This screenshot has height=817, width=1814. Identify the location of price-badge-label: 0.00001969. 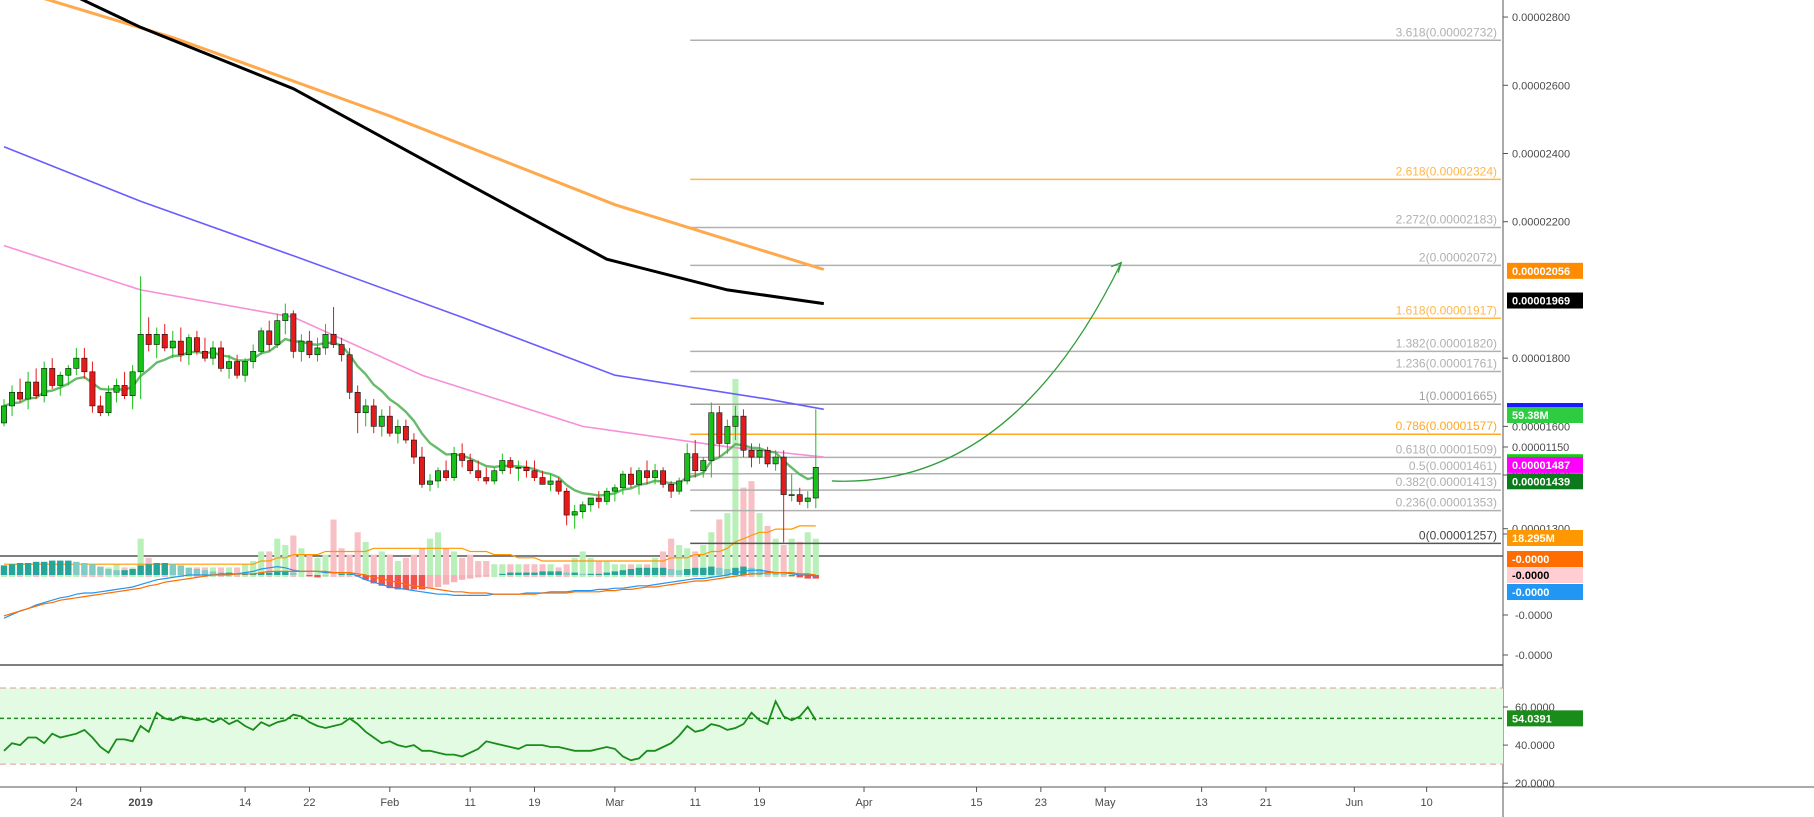
(1541, 302).